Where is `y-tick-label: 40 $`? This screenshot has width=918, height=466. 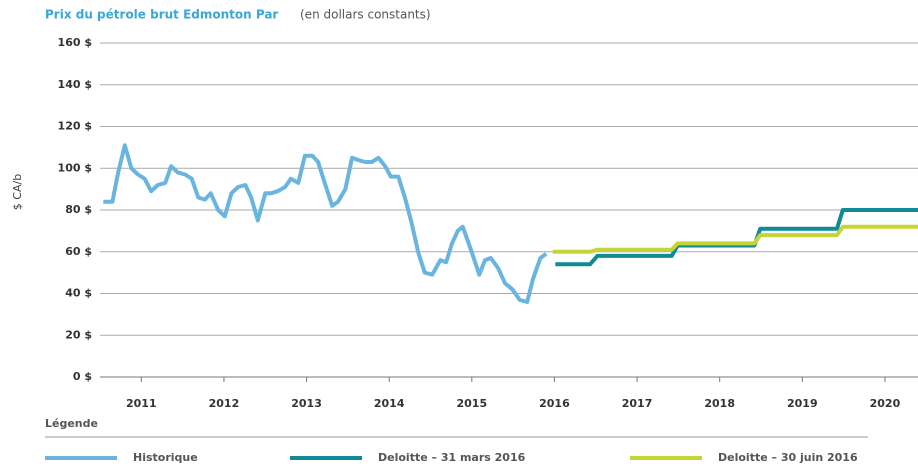
y-tick-label: 40 $ is located at coordinates (78, 293).